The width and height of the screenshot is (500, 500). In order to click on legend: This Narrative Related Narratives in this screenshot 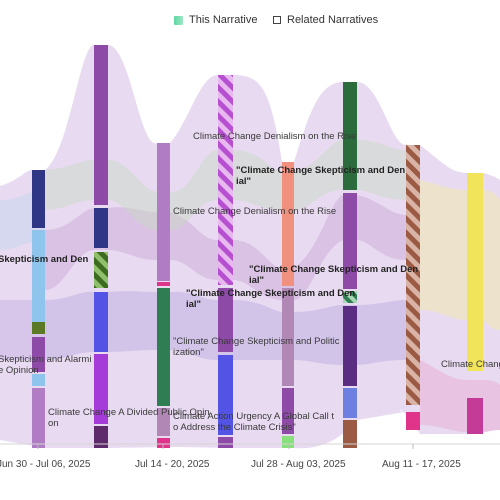, I will do `click(250, 23)`.